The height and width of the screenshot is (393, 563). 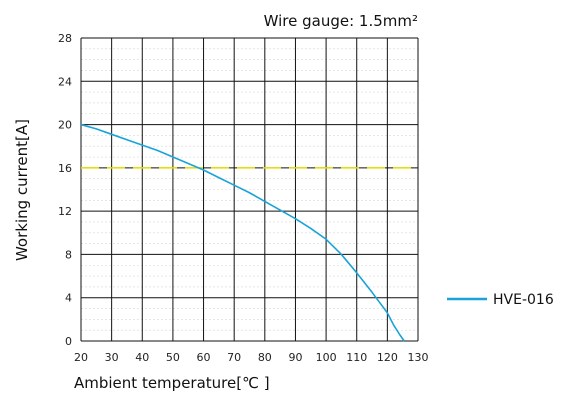 I want to click on y-axis-title: Working current[A], so click(x=22, y=190).